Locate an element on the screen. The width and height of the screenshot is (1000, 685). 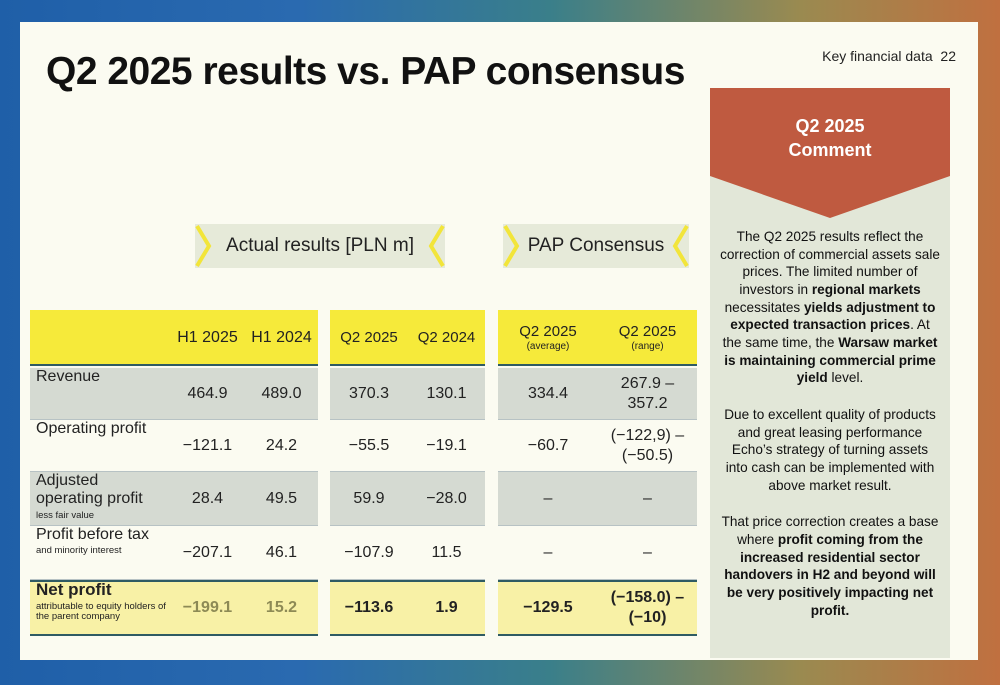
row-label-text: Profit before tax is located at coordinates (92, 534).